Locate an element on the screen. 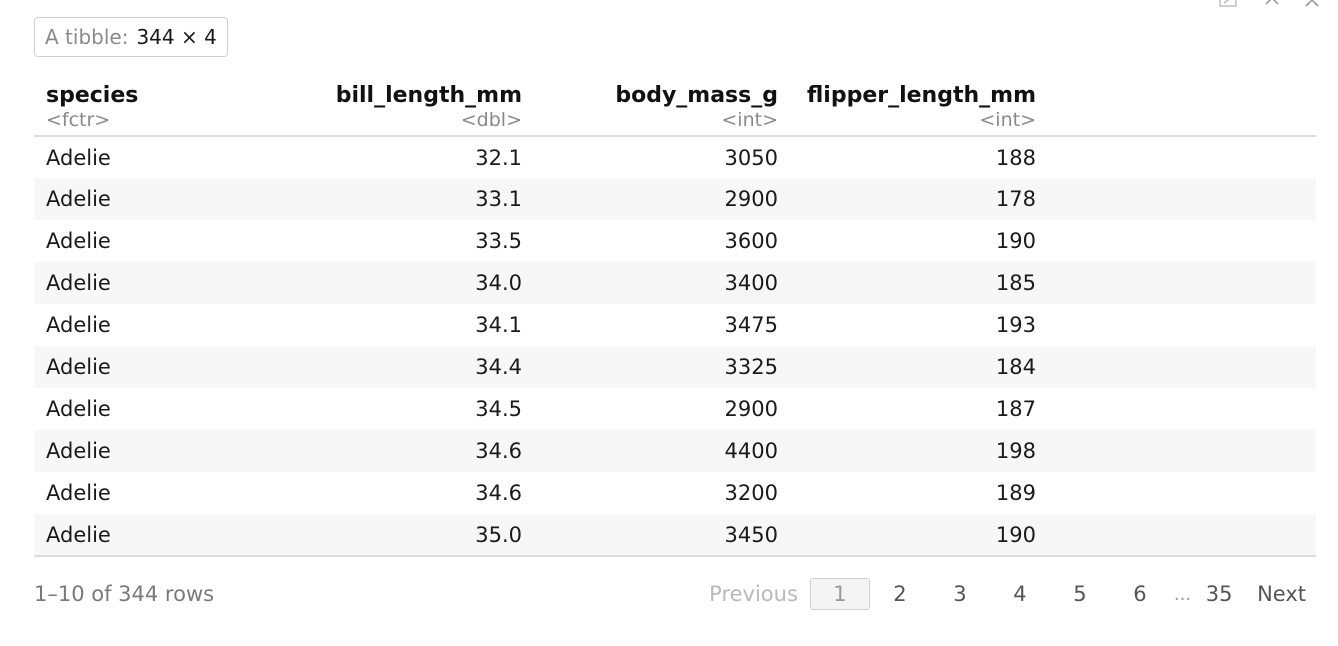  cell-bill-length-mm: 34.1 is located at coordinates (498, 325).